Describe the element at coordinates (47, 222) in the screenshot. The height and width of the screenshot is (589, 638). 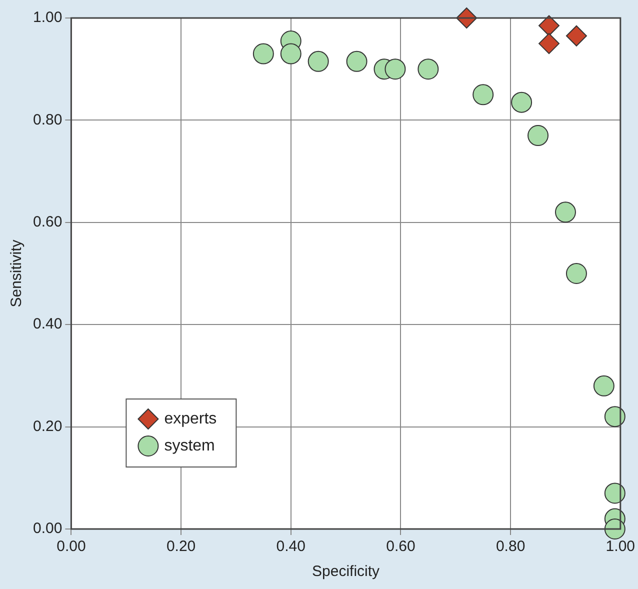
I see `y-tick-label: 0.60` at that location.